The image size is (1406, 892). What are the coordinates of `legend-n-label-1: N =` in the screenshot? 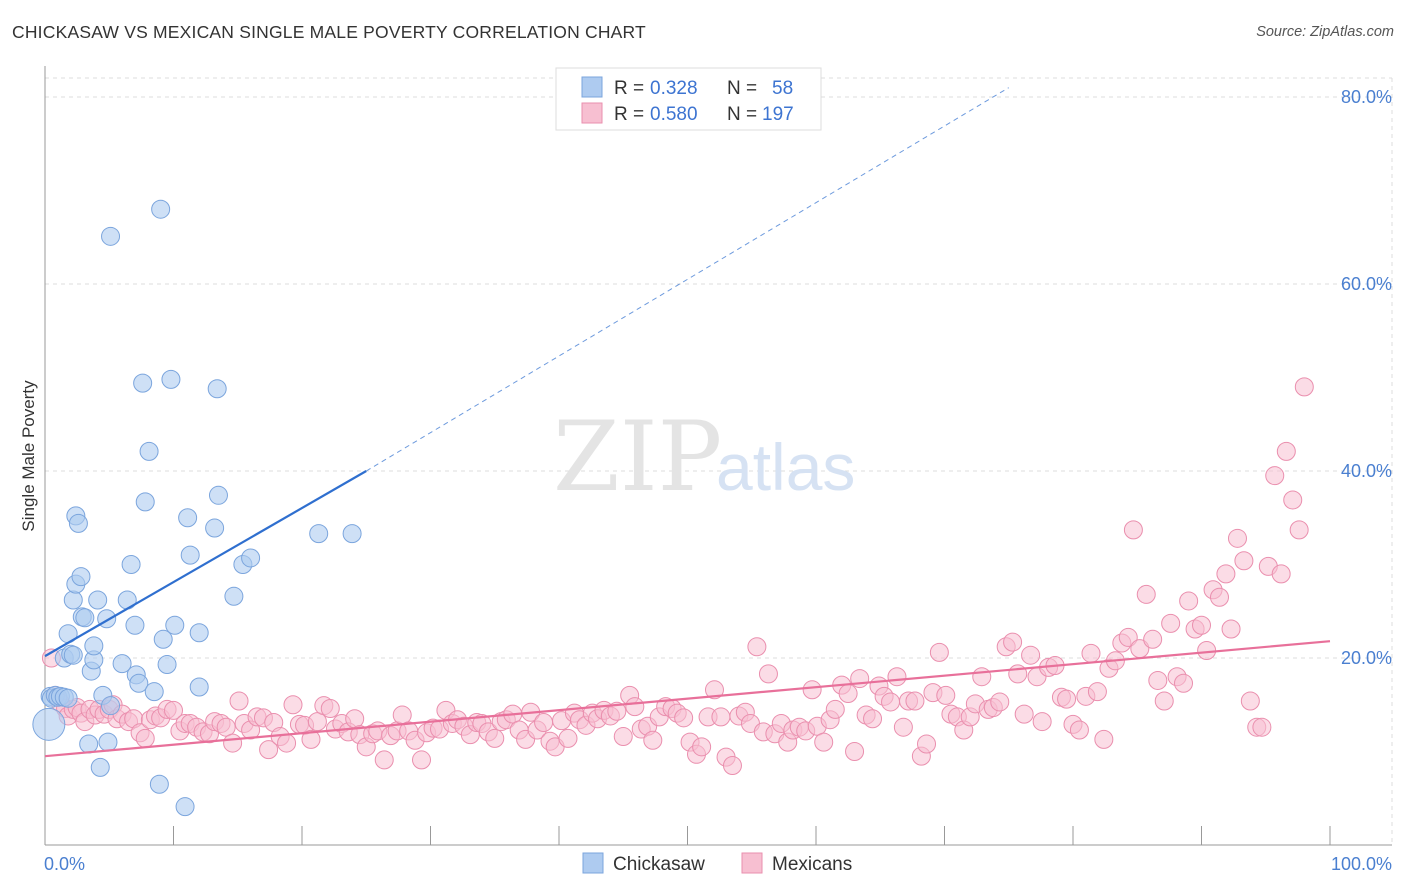 It's located at (742, 88).